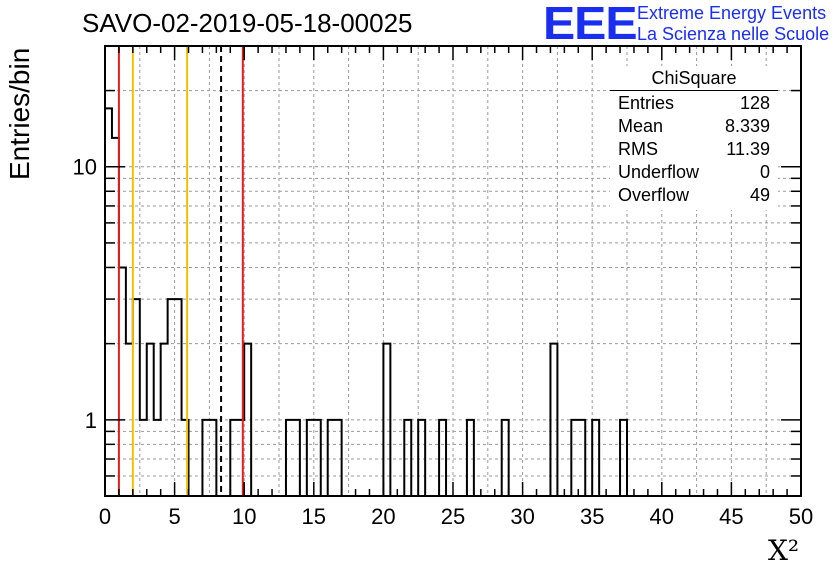  What do you see at coordinates (638, 149) in the screenshot?
I see `stat-label: RMS` at bounding box center [638, 149].